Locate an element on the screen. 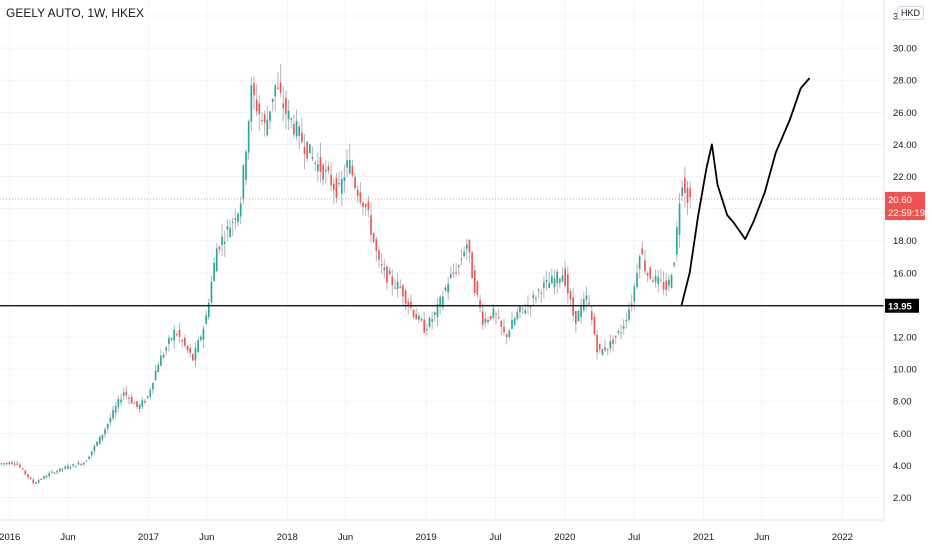  projection-drawing is located at coordinates (745, 192).